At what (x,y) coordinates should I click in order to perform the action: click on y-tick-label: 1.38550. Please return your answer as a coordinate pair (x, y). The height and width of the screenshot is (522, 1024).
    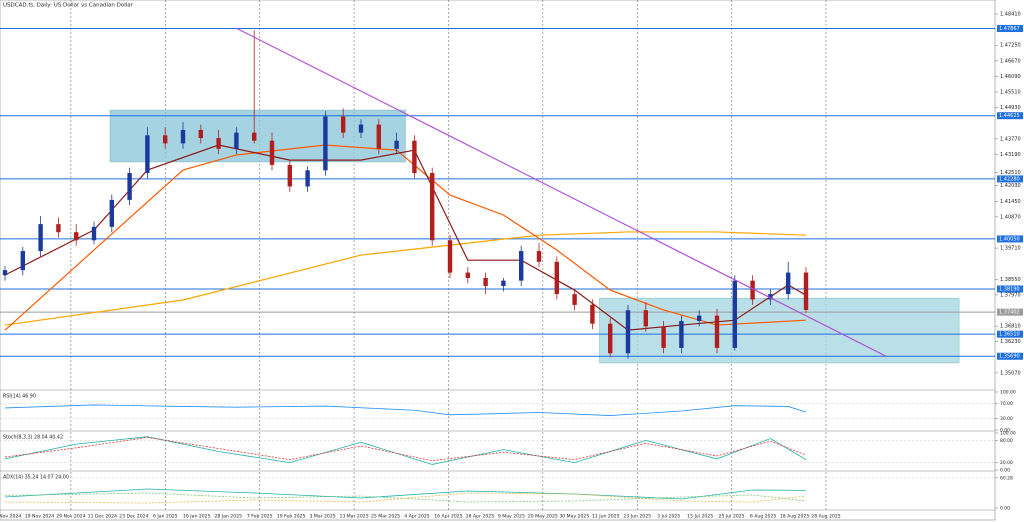
    Looking at the image, I should click on (1010, 280).